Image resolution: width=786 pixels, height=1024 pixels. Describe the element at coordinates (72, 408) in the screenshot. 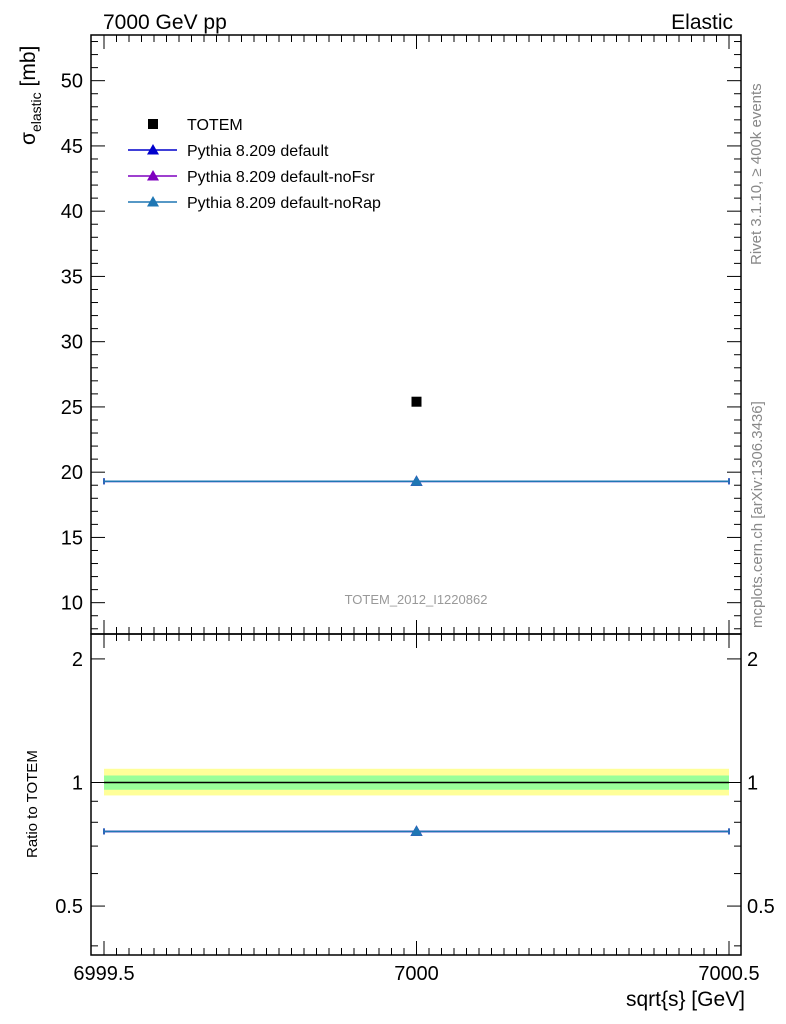

I see `main-y-tick-label: 25` at that location.